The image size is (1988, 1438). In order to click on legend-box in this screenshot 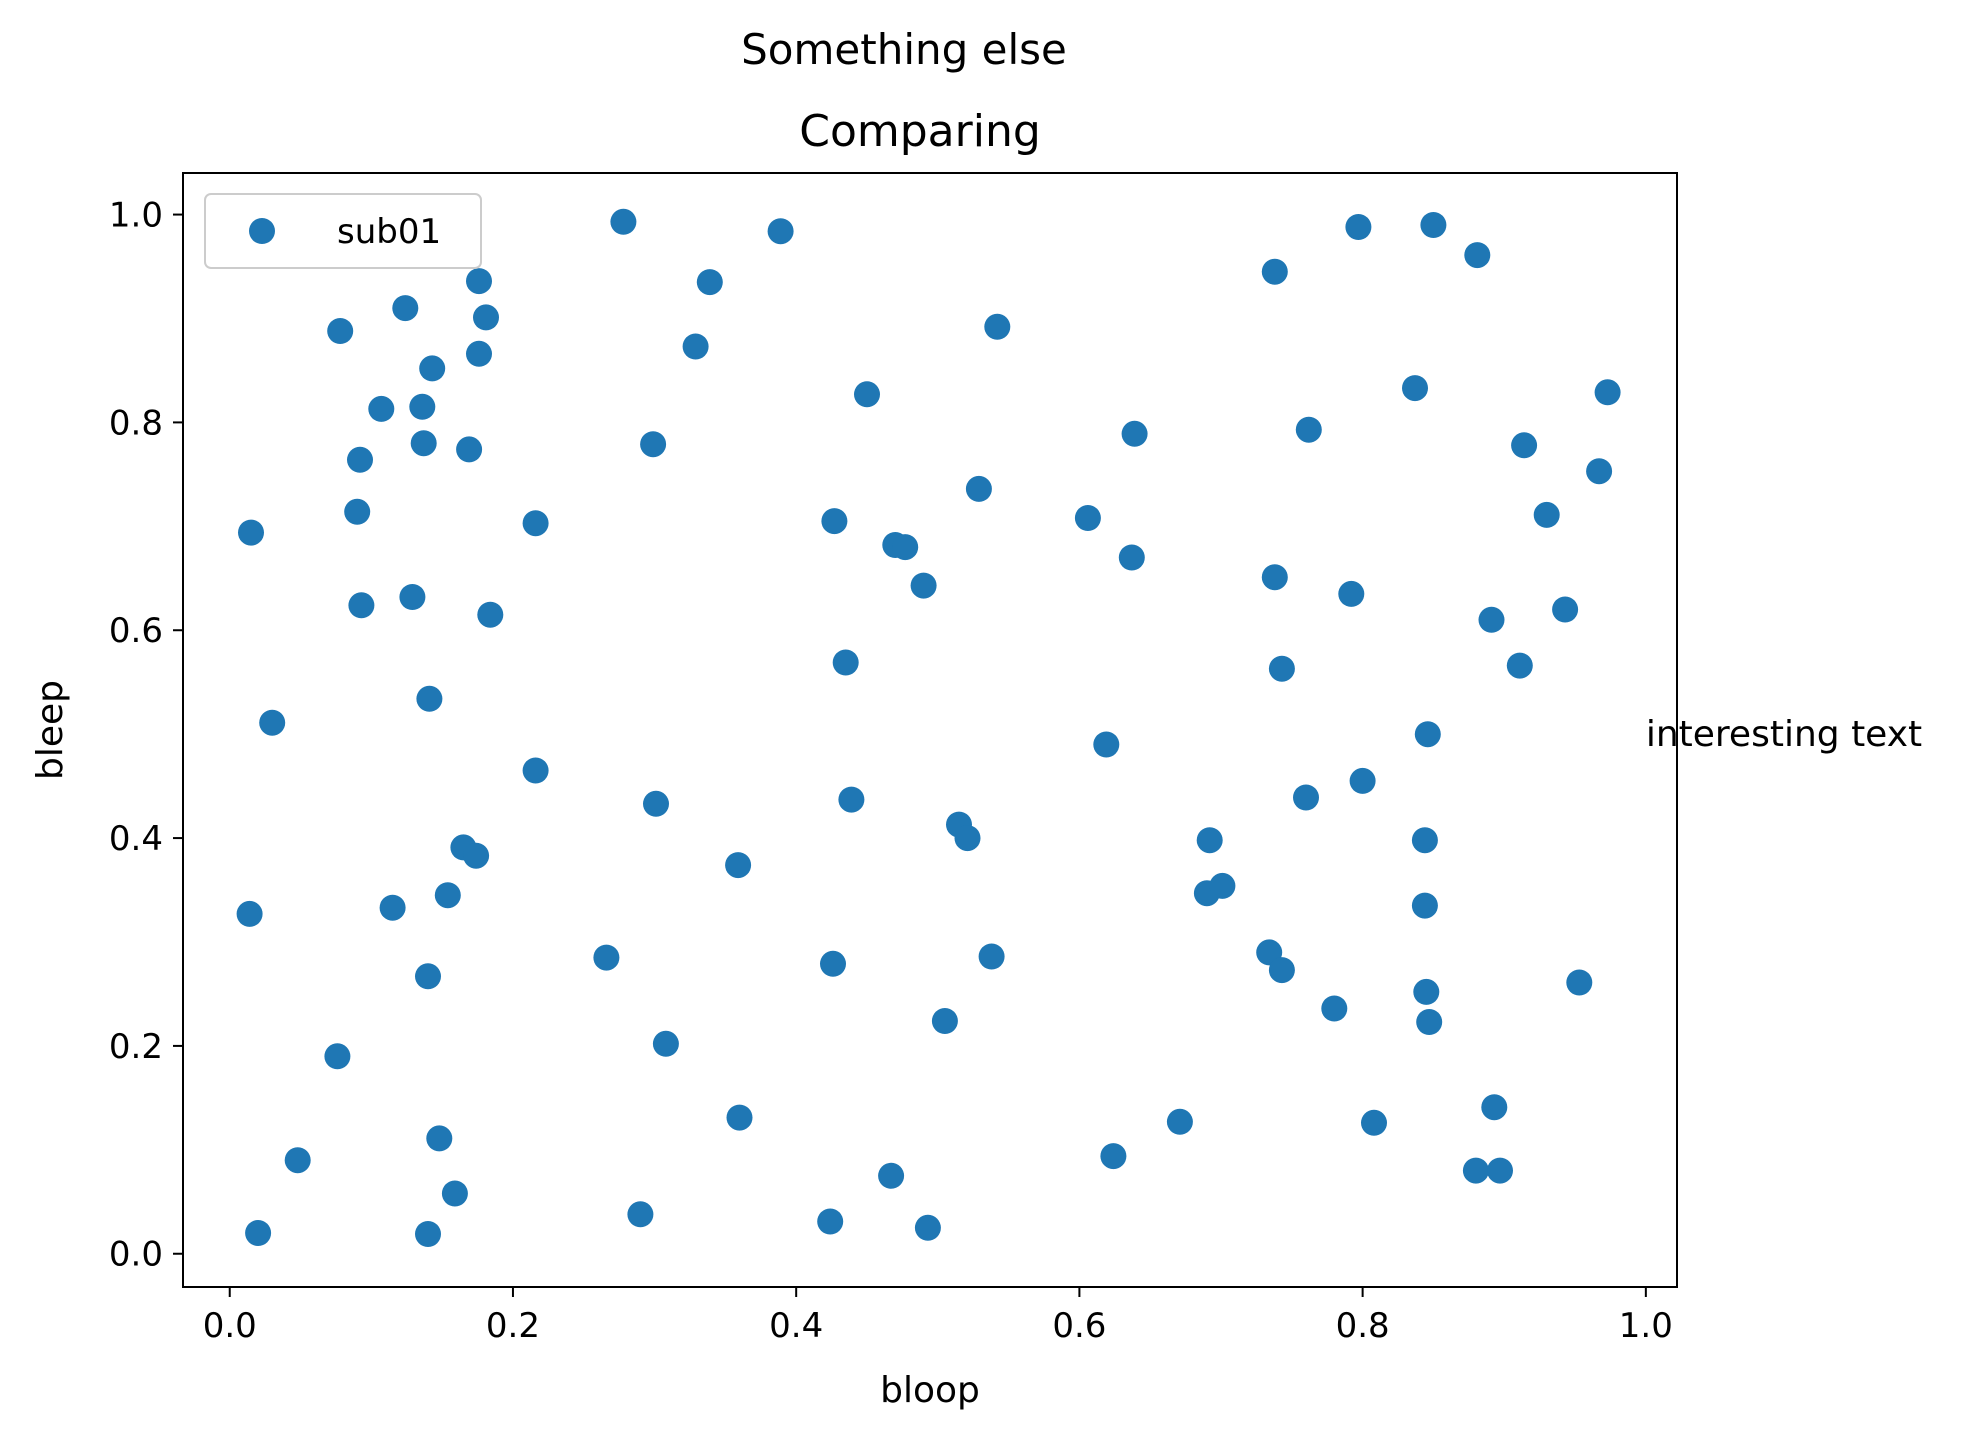, I will do `click(343, 231)`.